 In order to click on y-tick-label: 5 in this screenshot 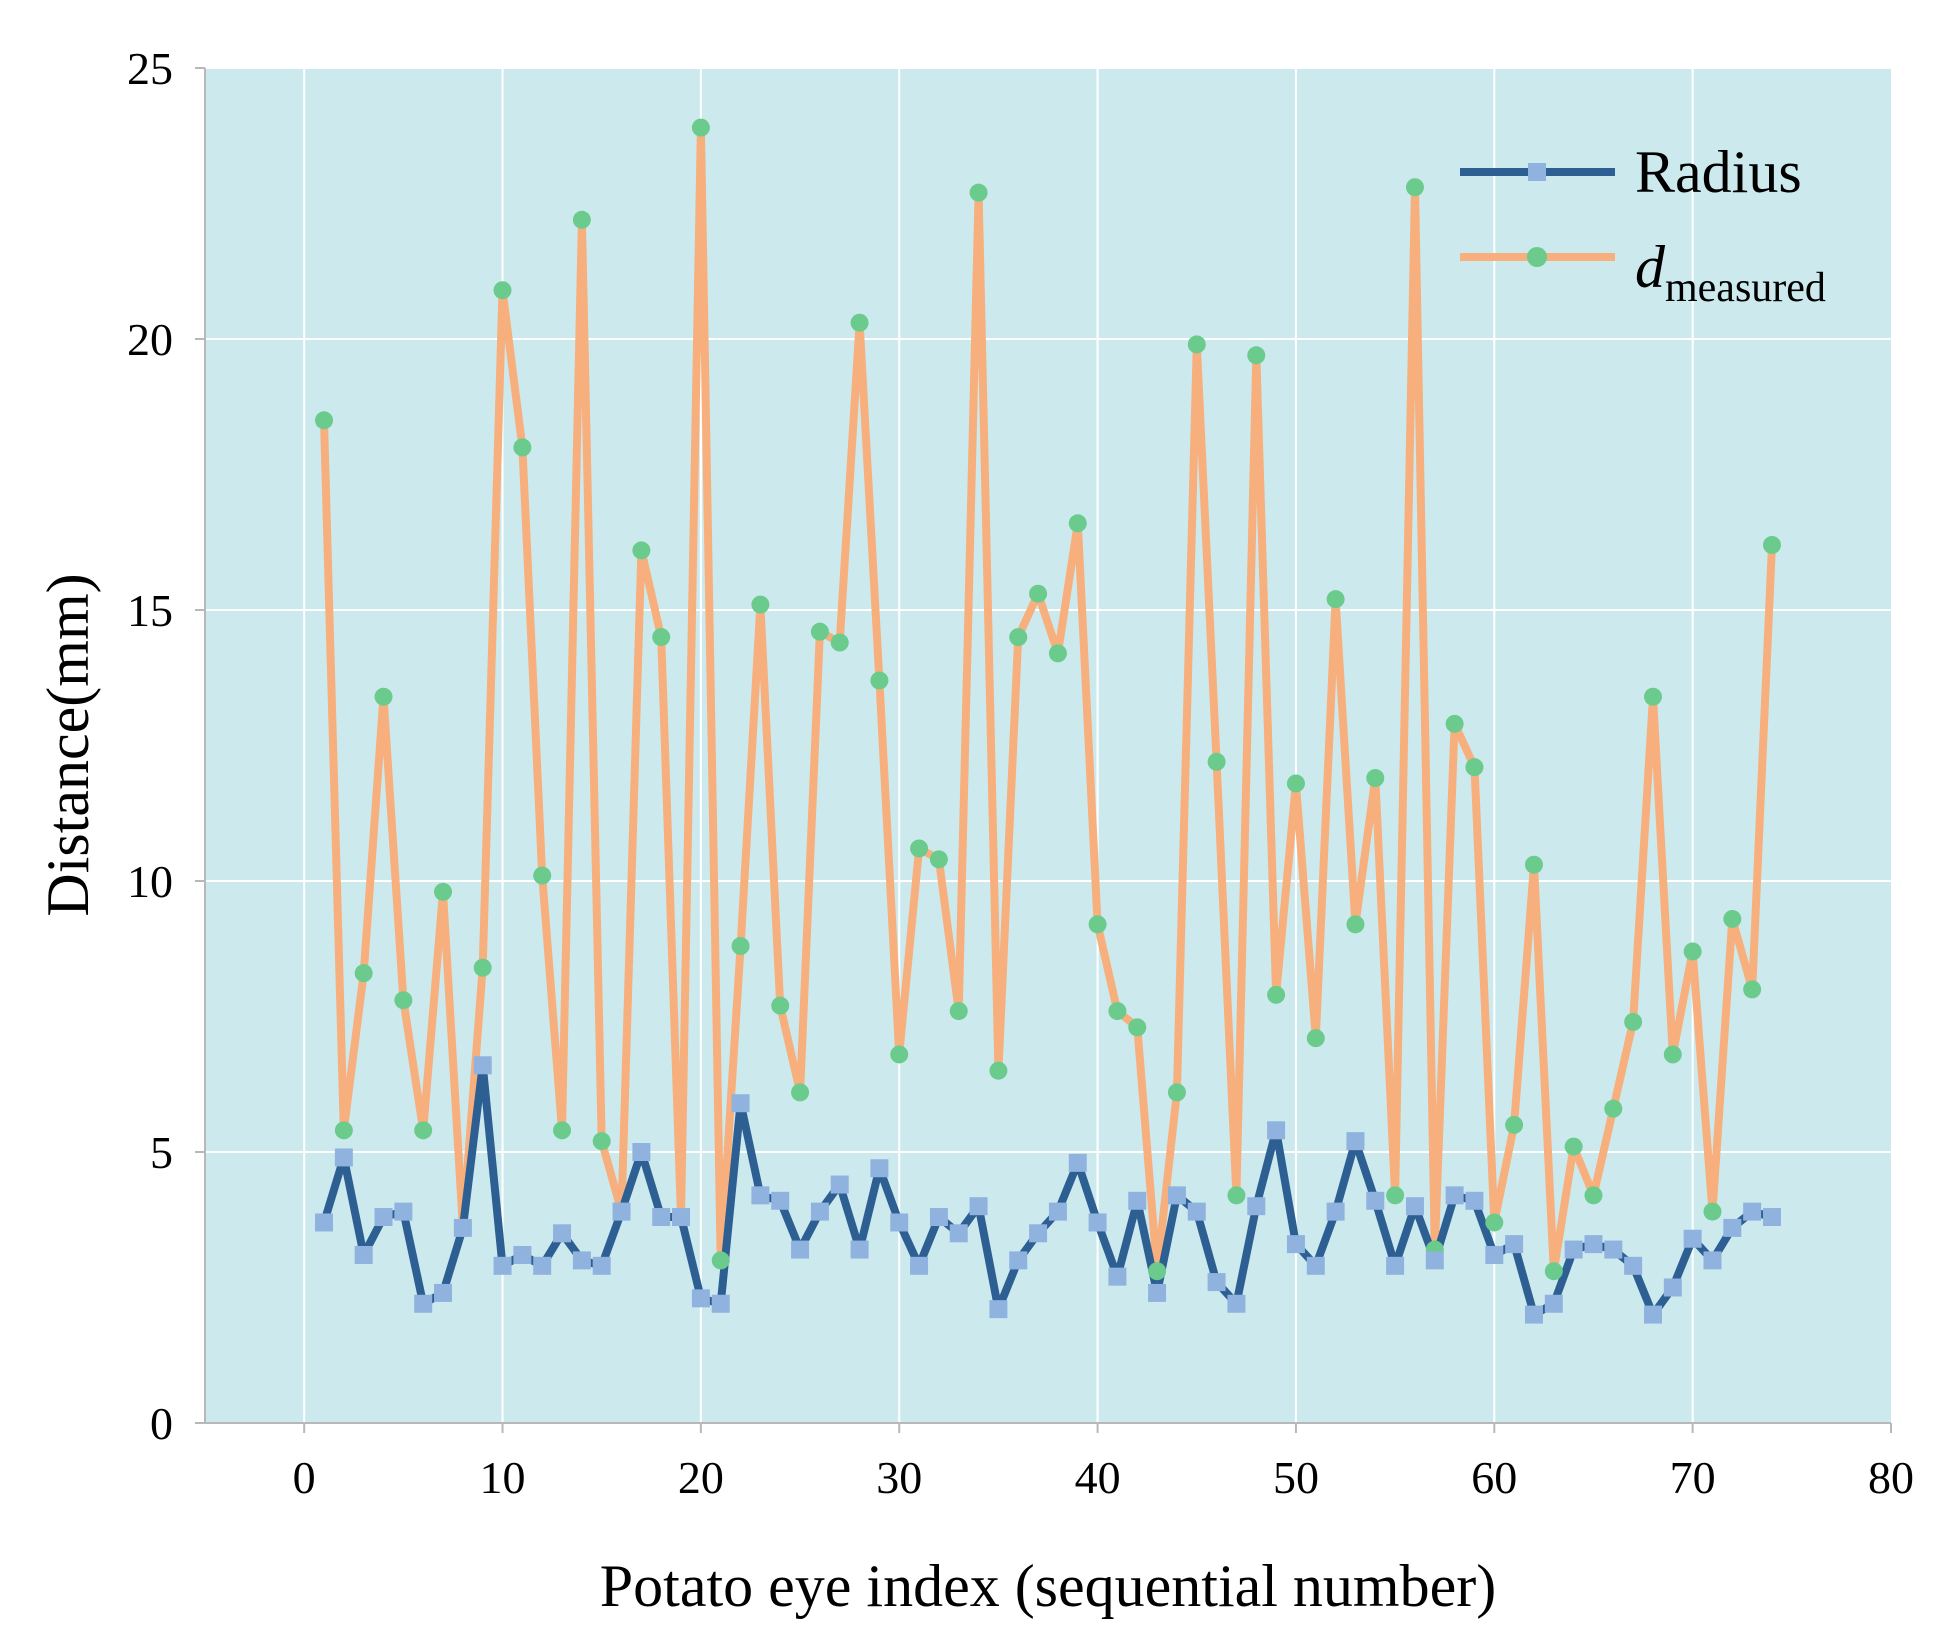, I will do `click(161, 1152)`.